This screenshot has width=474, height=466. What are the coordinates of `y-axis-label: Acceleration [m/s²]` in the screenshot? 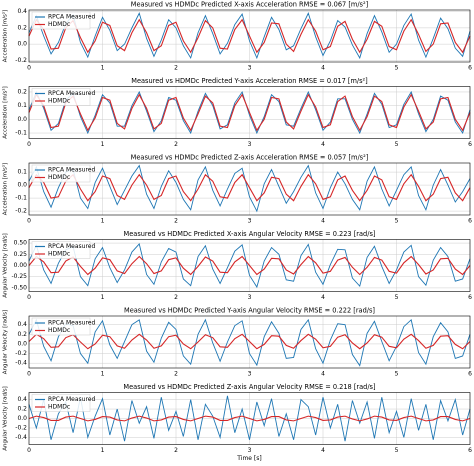 It's located at (5, 36).